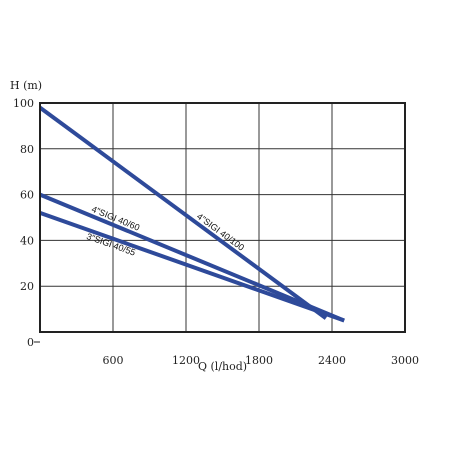  Describe the element at coordinates (27, 195) in the screenshot. I see `y-tick-label: 60` at that location.